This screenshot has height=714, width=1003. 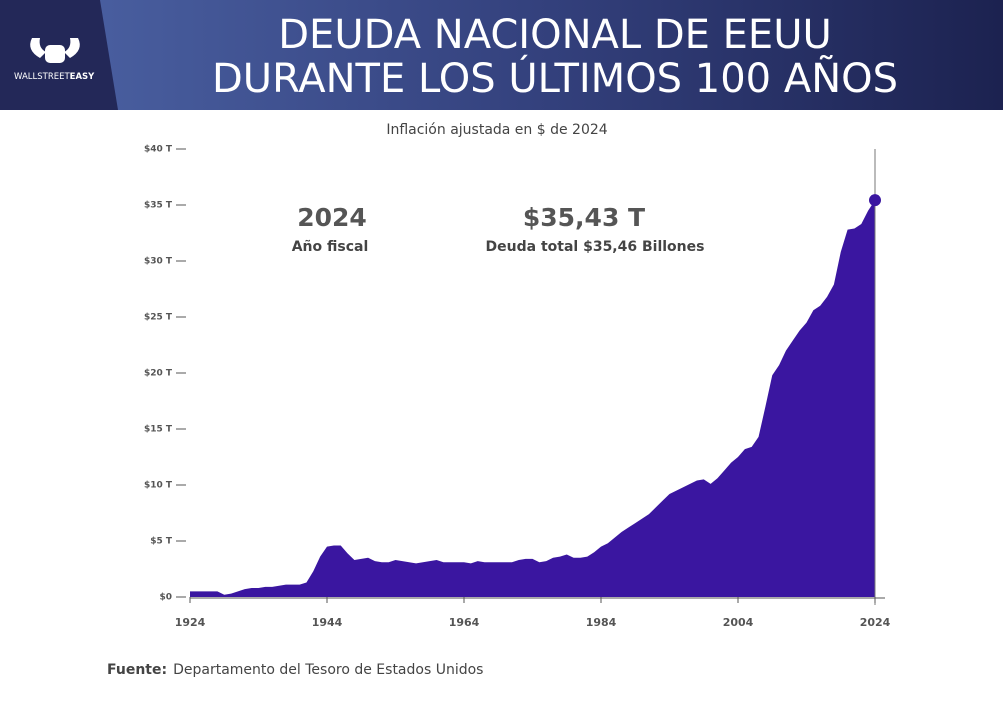 What do you see at coordinates (738, 622) in the screenshot?
I see `x-tick-label: 2004` at bounding box center [738, 622].